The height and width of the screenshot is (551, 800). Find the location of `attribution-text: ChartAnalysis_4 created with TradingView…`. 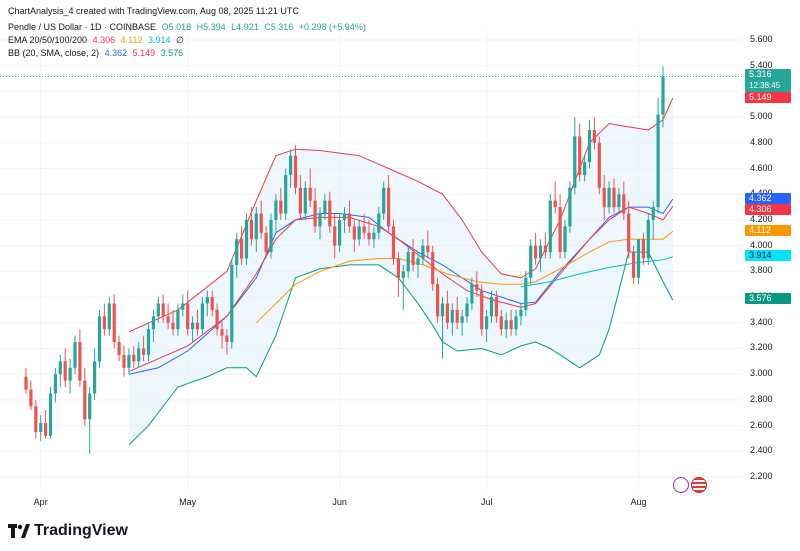

attribution-text: ChartAnalysis_4 created with TradingView… is located at coordinates (153, 11).